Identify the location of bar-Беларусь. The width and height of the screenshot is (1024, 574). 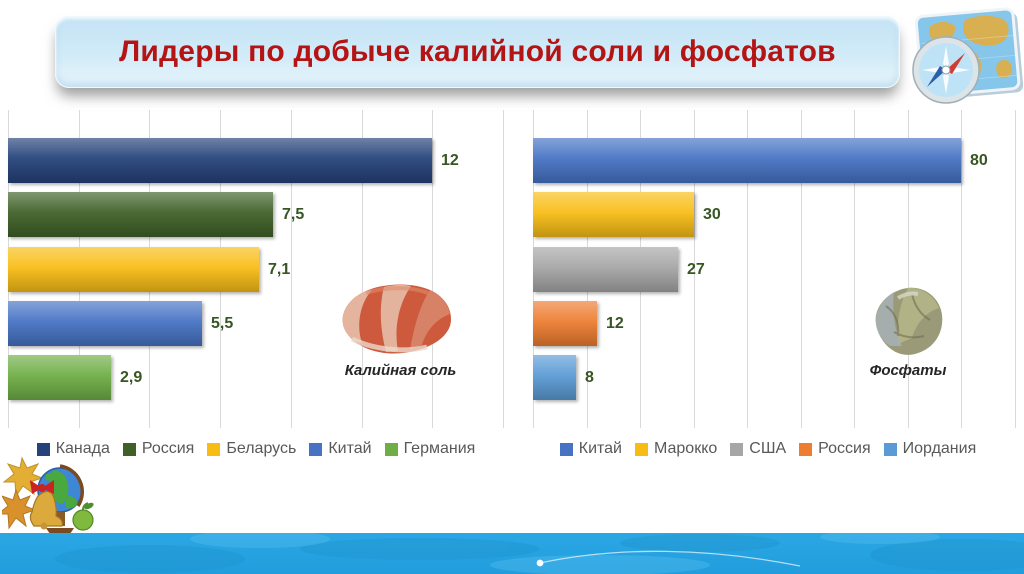
(133, 269).